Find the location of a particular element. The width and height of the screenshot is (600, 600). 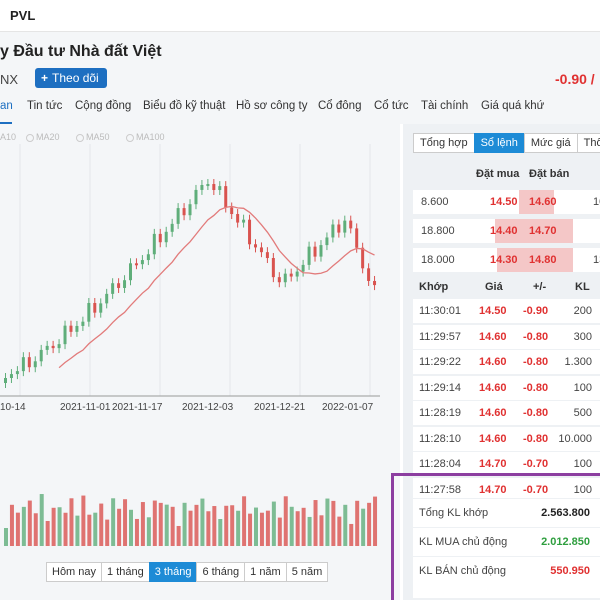

ma-legend-label: MA20 is located at coordinates (48, 137).